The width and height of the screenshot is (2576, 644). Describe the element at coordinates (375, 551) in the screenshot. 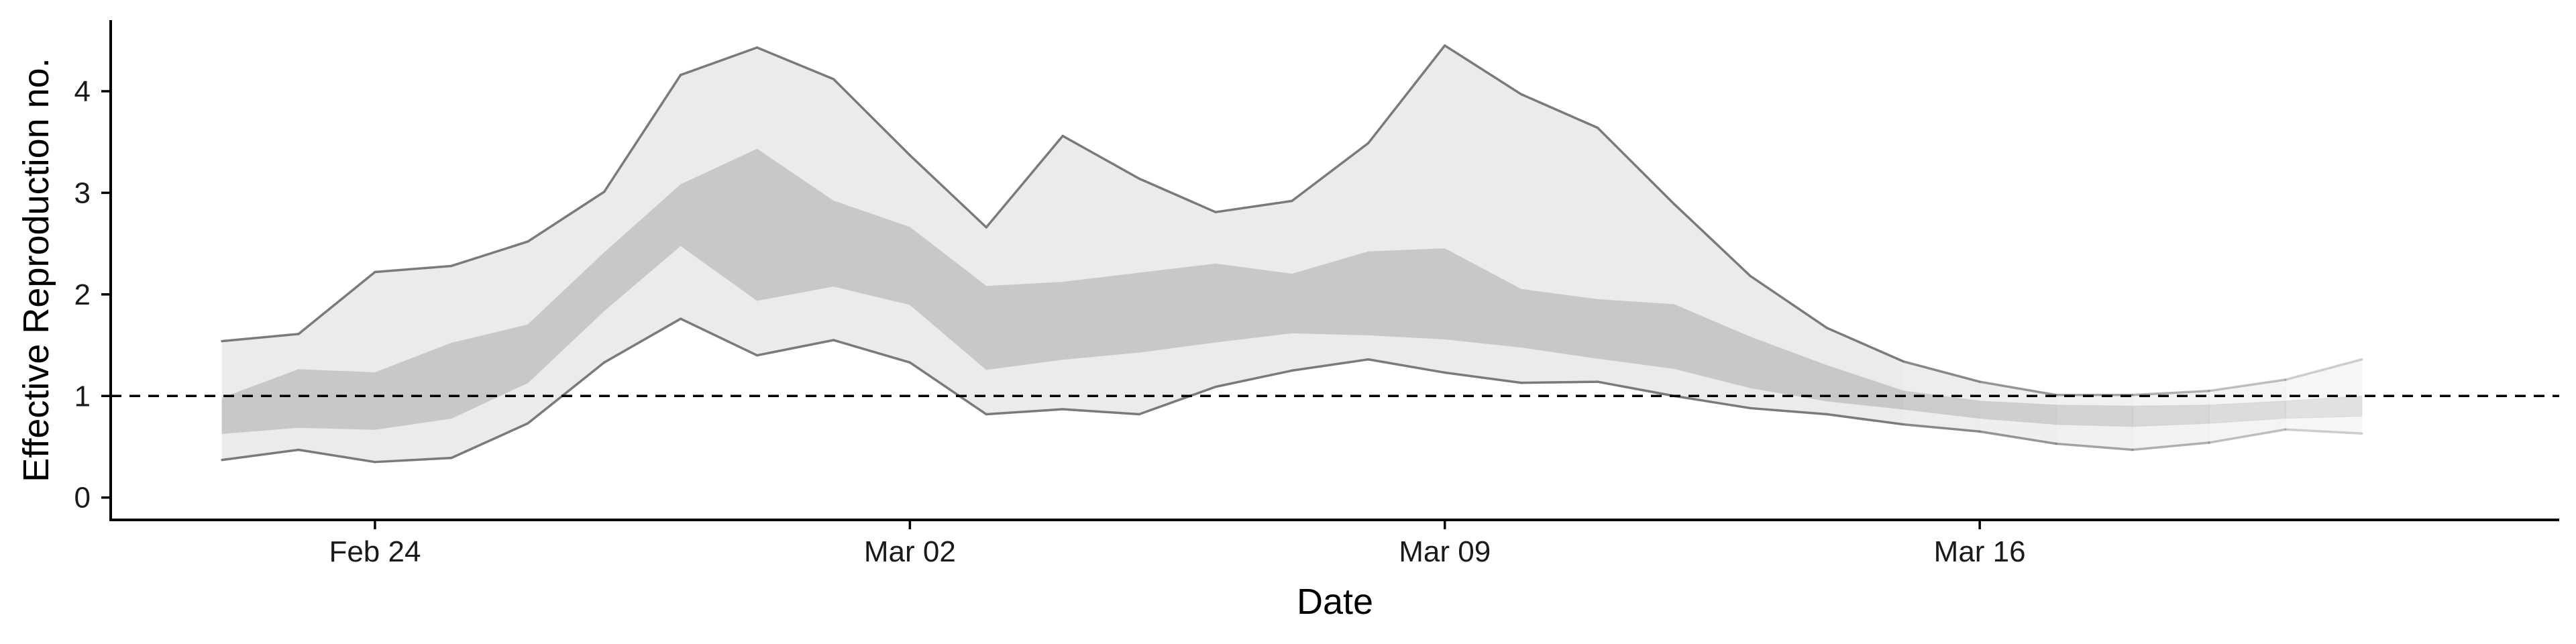

I see `x-tick-label: Feb 24` at that location.